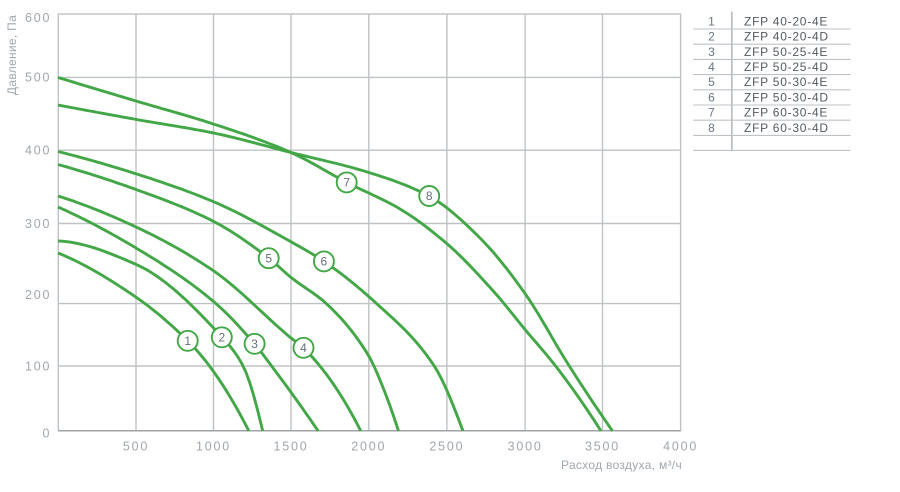 Image resolution: width=900 pixels, height=492 pixels. Describe the element at coordinates (38, 295) in the screenshot. I see `svg-text: 200` at that location.